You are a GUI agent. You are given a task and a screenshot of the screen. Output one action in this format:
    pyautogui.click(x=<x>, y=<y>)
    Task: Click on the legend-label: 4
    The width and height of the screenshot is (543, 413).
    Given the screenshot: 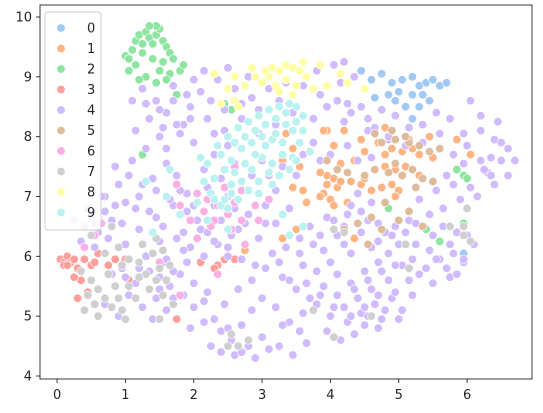 What is the action you would take?
    pyautogui.click(x=91, y=111)
    